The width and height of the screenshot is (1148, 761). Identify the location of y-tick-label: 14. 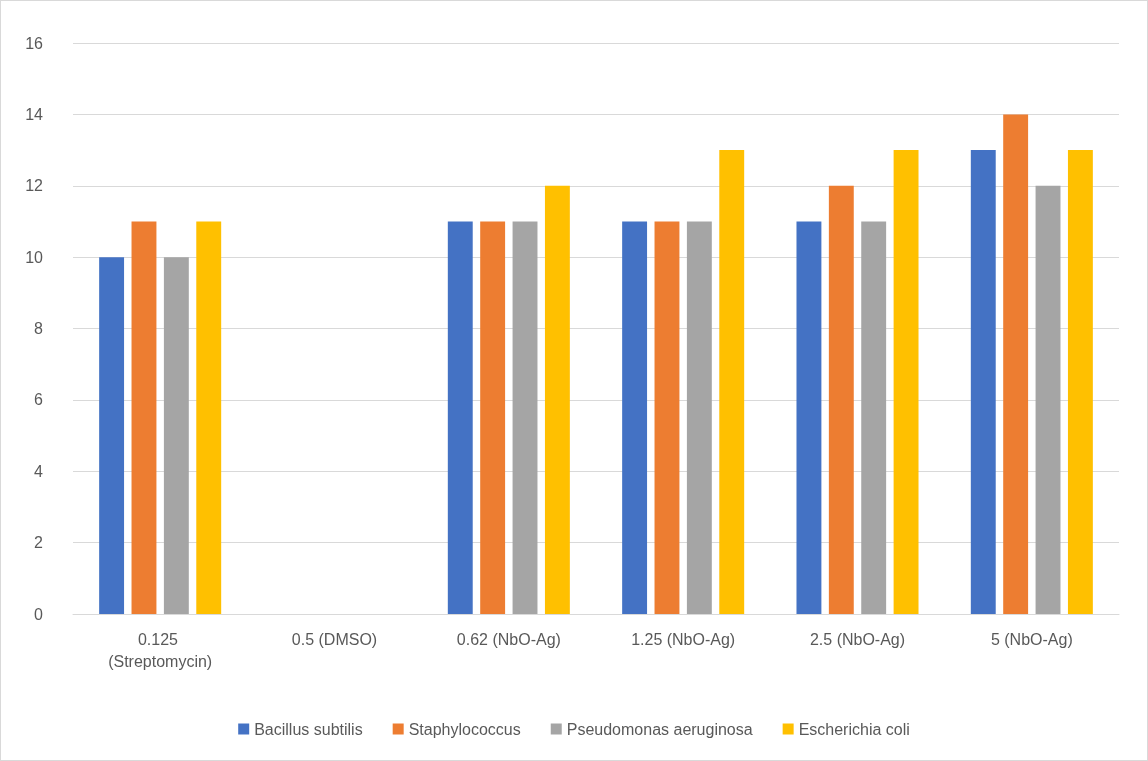
(34, 114).